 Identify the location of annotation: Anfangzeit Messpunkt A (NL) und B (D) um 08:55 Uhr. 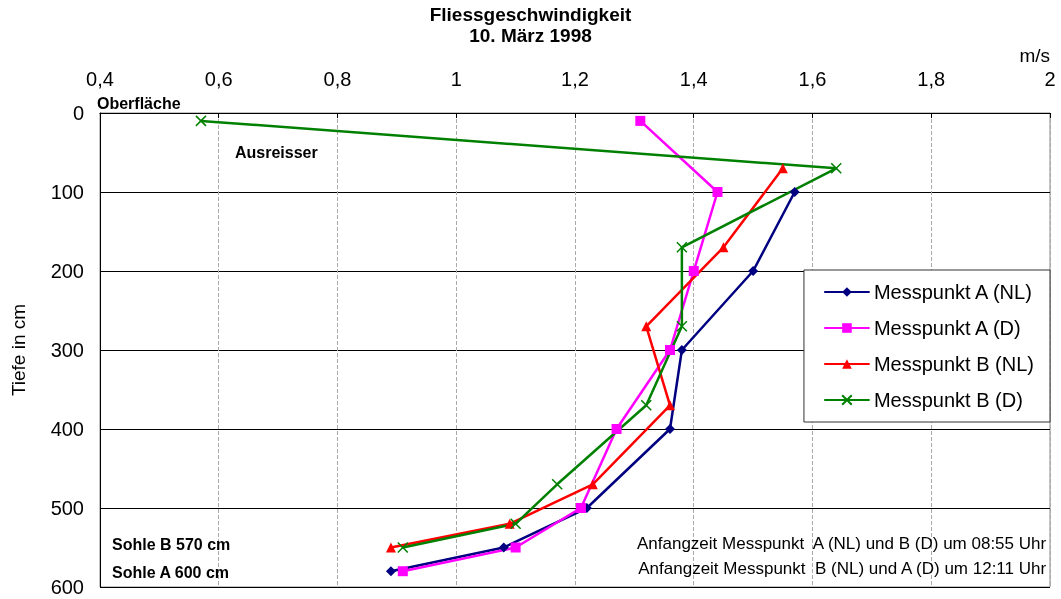
(841, 543).